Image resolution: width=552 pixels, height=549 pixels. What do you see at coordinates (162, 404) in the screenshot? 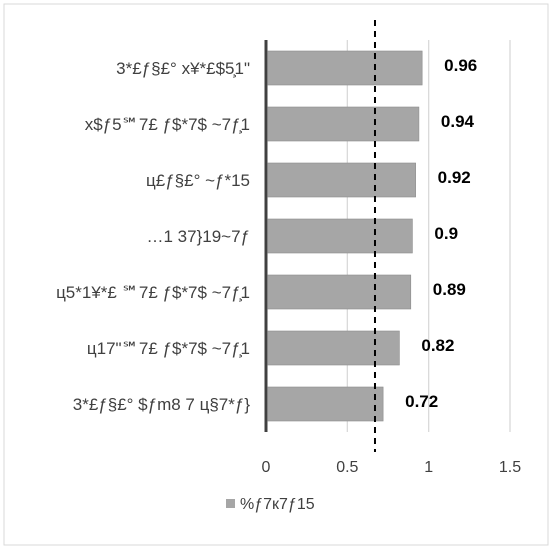
I see `category-label: 3*£ƒ§£° $ƒm8 7 ц§7*ƒ}` at bounding box center [162, 404].